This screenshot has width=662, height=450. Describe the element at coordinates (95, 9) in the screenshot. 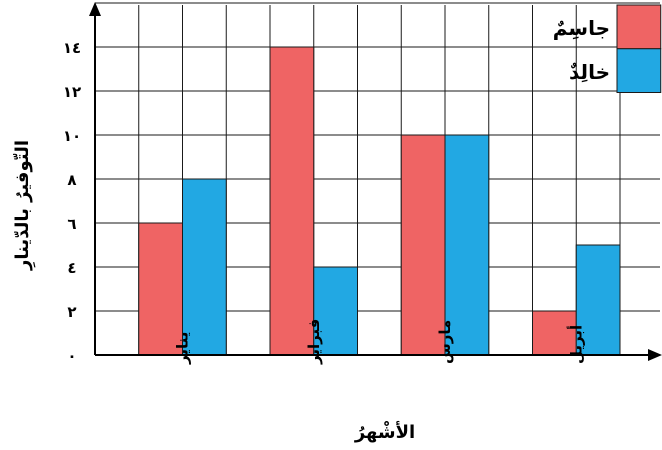

I see `y-axis-arrow` at that location.